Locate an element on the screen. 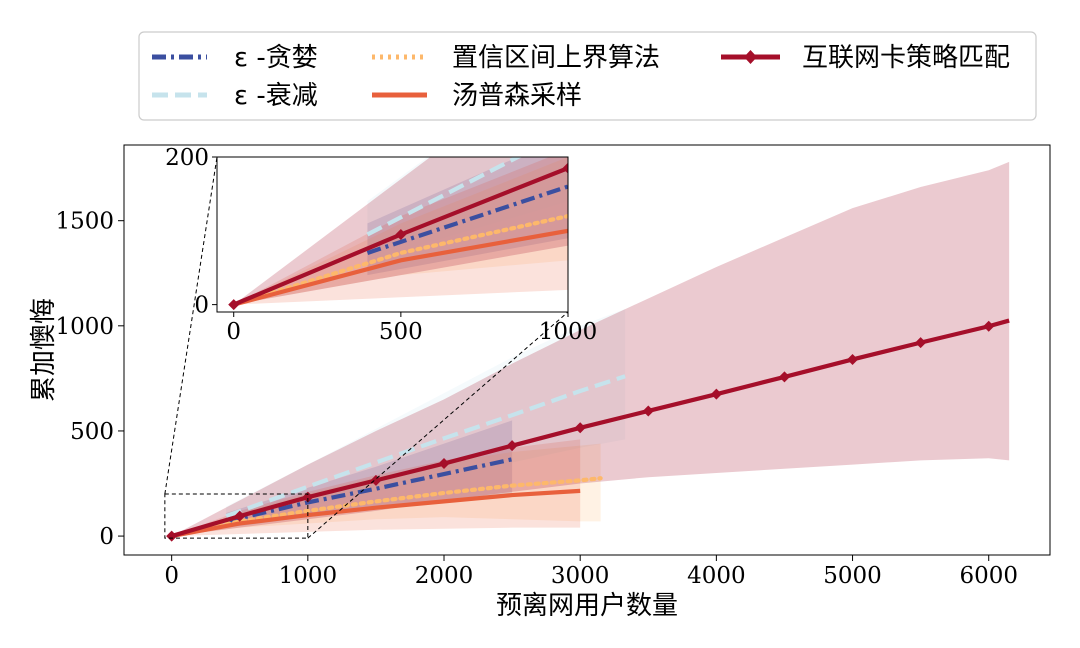 Image resolution: width=1080 pixels, height=648 pixels. legend-frame is located at coordinates (587, 76).